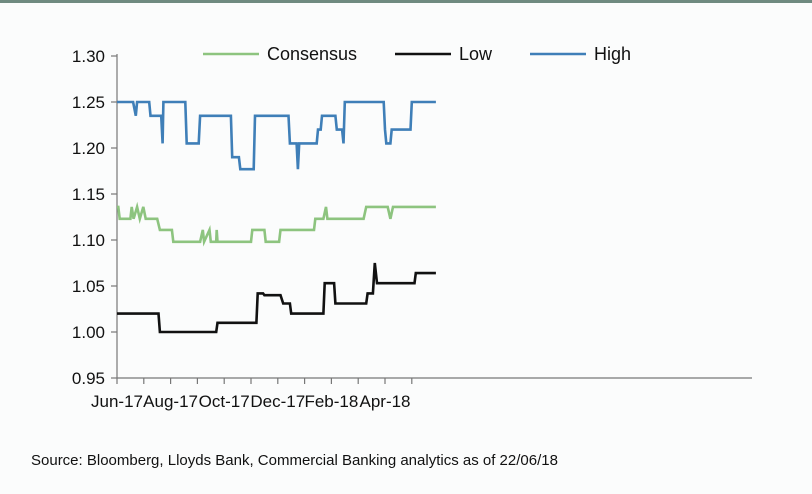 The height and width of the screenshot is (494, 812). What do you see at coordinates (88, 148) in the screenshot?
I see `y-tick-label: 1.20` at bounding box center [88, 148].